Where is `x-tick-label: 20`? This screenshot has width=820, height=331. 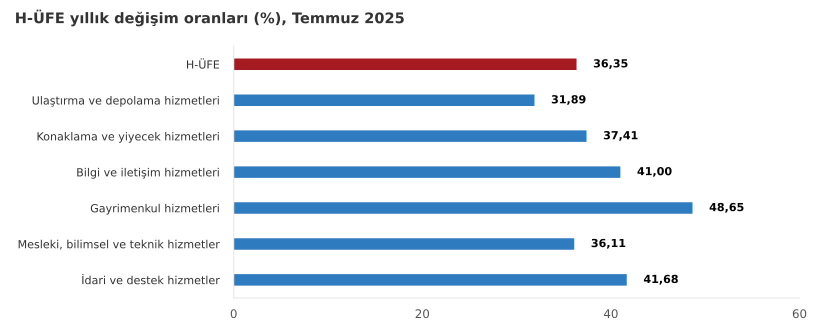 x-tick-label: 20 is located at coordinates (423, 313).